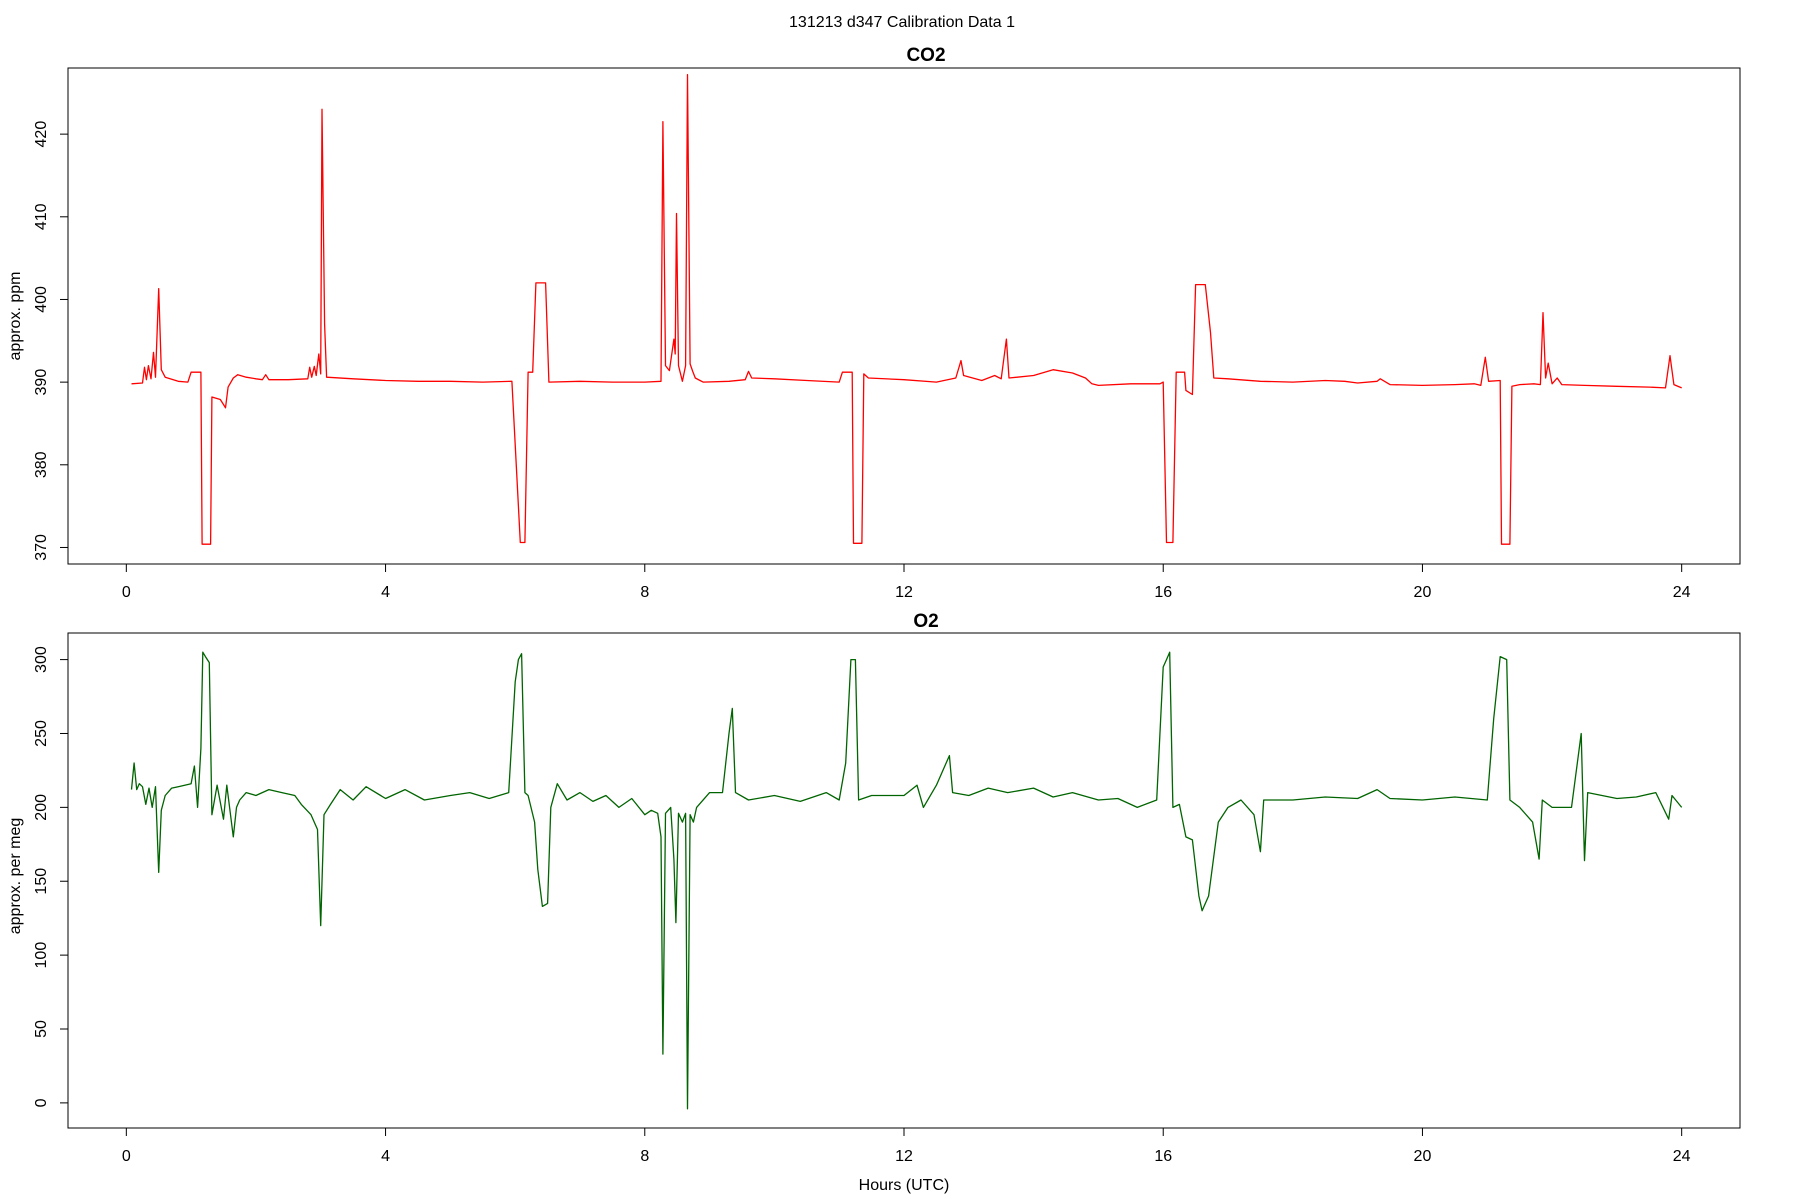 This screenshot has width=1800, height=1200. Describe the element at coordinates (644, 592) in the screenshot. I see `co2-x-tick-label: 8` at that location.